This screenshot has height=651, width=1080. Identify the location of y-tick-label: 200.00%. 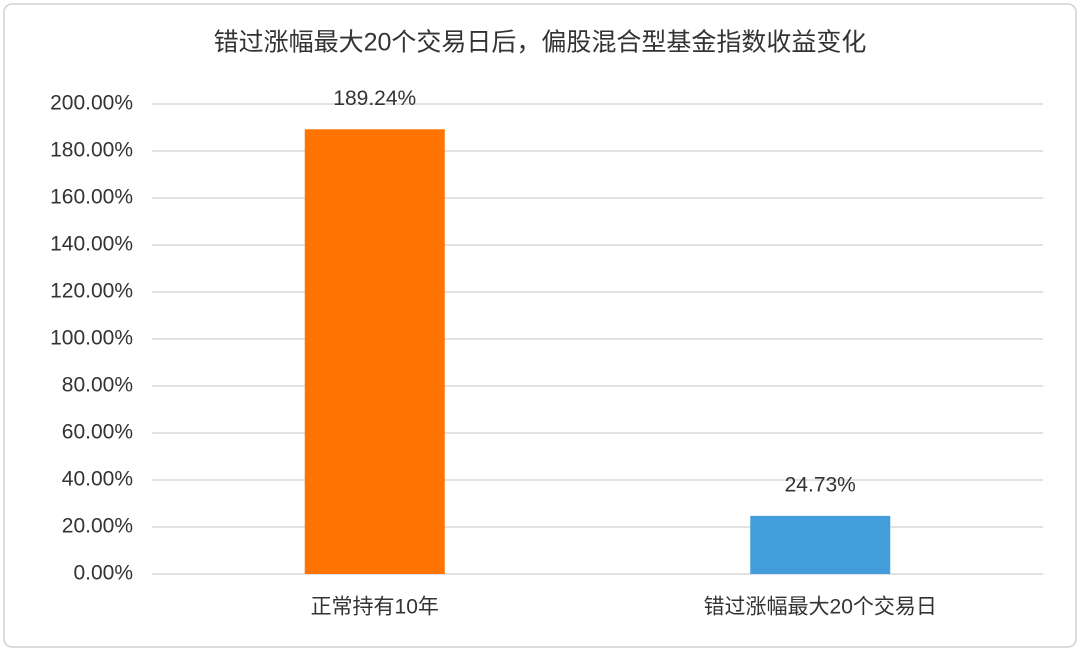
(91, 103).